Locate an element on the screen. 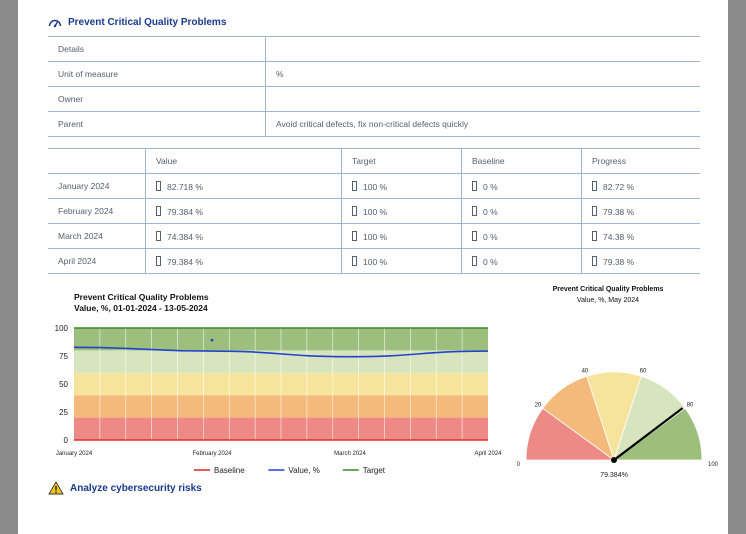  x-tick-label: April 2024 is located at coordinates (488, 454).